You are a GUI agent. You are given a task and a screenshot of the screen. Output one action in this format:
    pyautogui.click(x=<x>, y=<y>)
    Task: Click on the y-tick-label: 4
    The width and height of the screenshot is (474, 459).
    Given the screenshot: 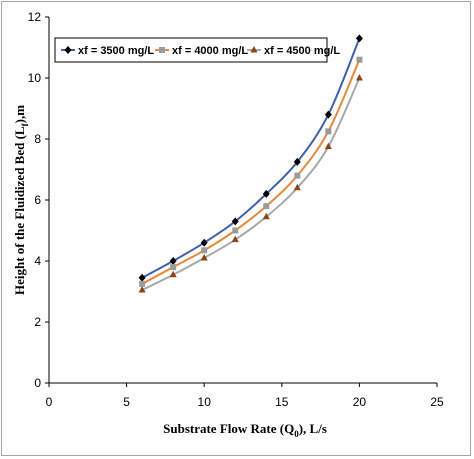 What is the action you would take?
    pyautogui.click(x=37, y=261)
    